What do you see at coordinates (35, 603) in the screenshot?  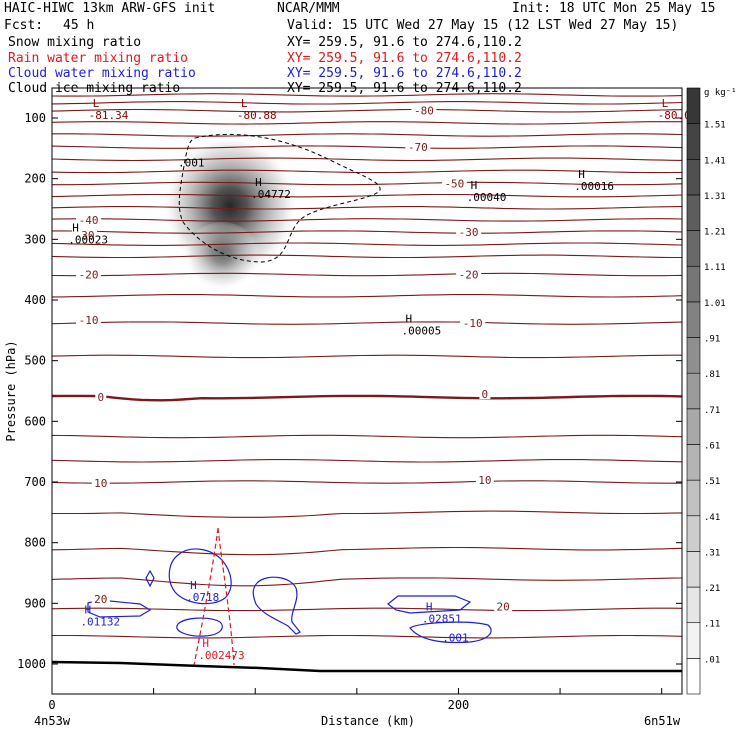 I see `y-tick-label: 900` at bounding box center [35, 603].